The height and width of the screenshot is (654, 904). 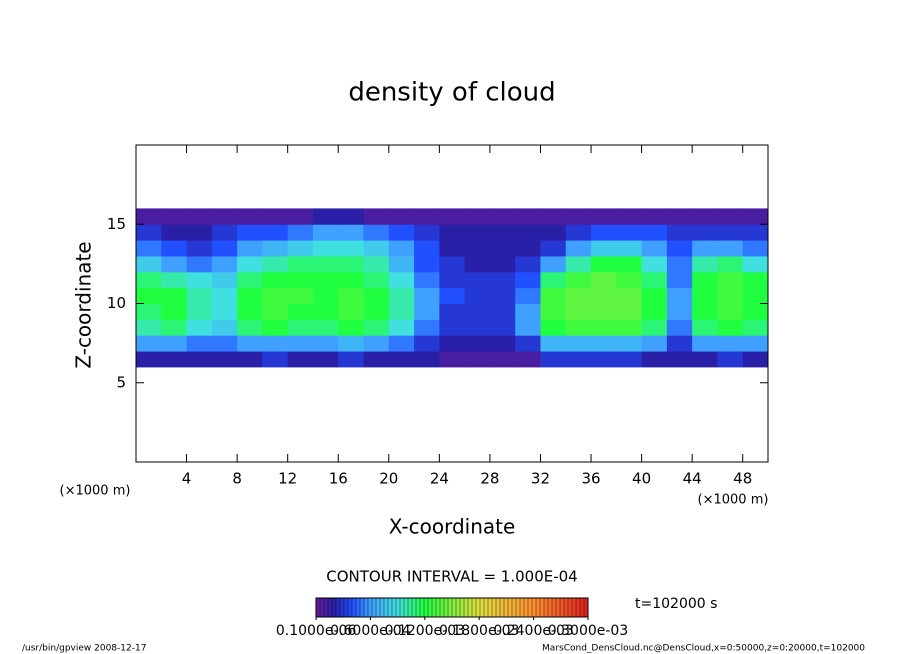 I want to click on x-tick-label: 8, so click(x=237, y=479).